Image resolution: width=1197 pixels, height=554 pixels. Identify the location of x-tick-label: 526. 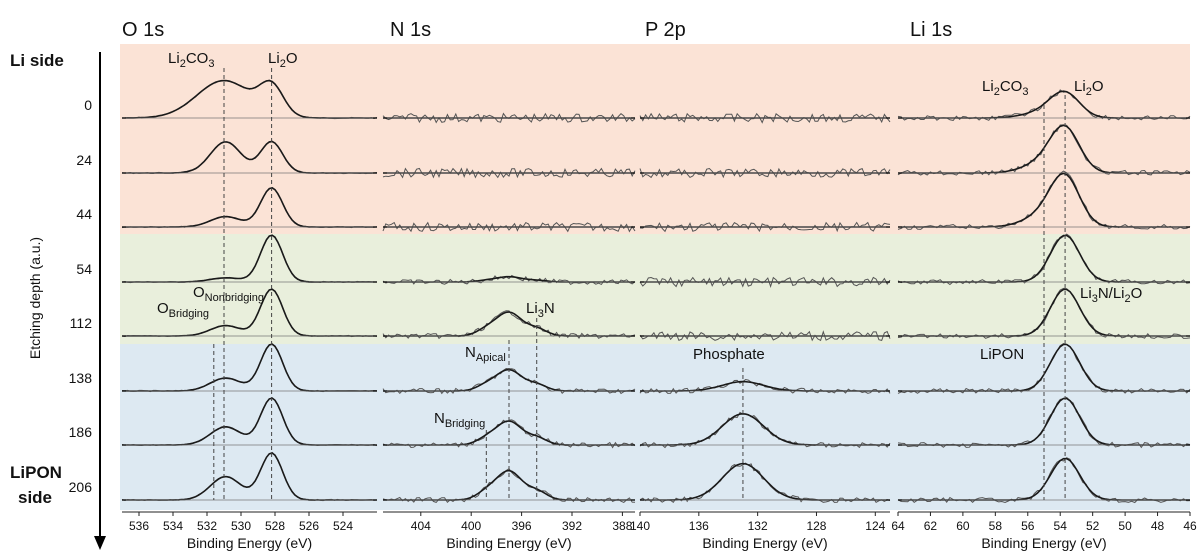
(309, 526).